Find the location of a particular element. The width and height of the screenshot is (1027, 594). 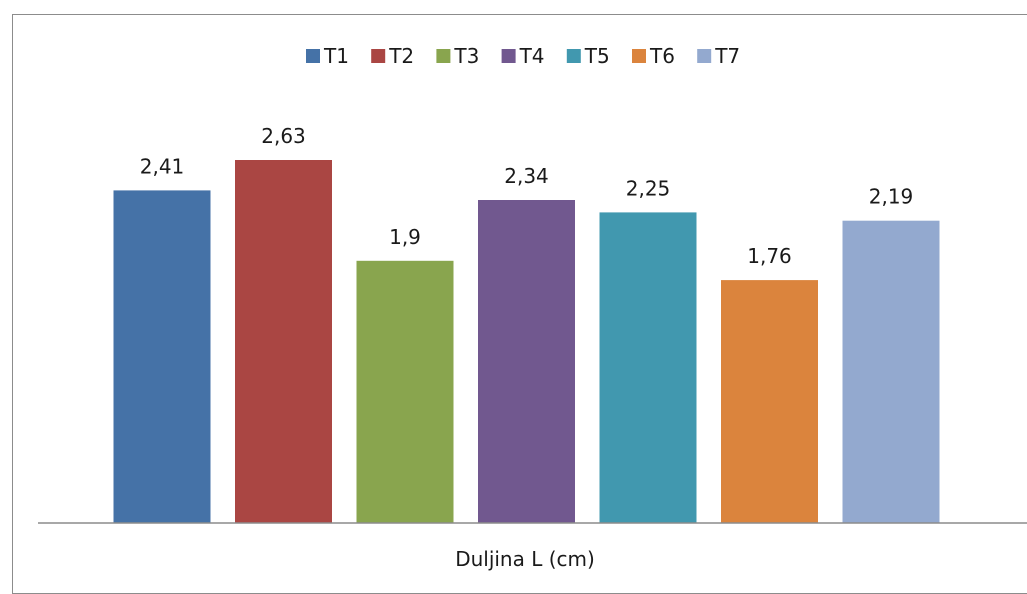

legend-label-t4: T4 is located at coordinates (532, 56).